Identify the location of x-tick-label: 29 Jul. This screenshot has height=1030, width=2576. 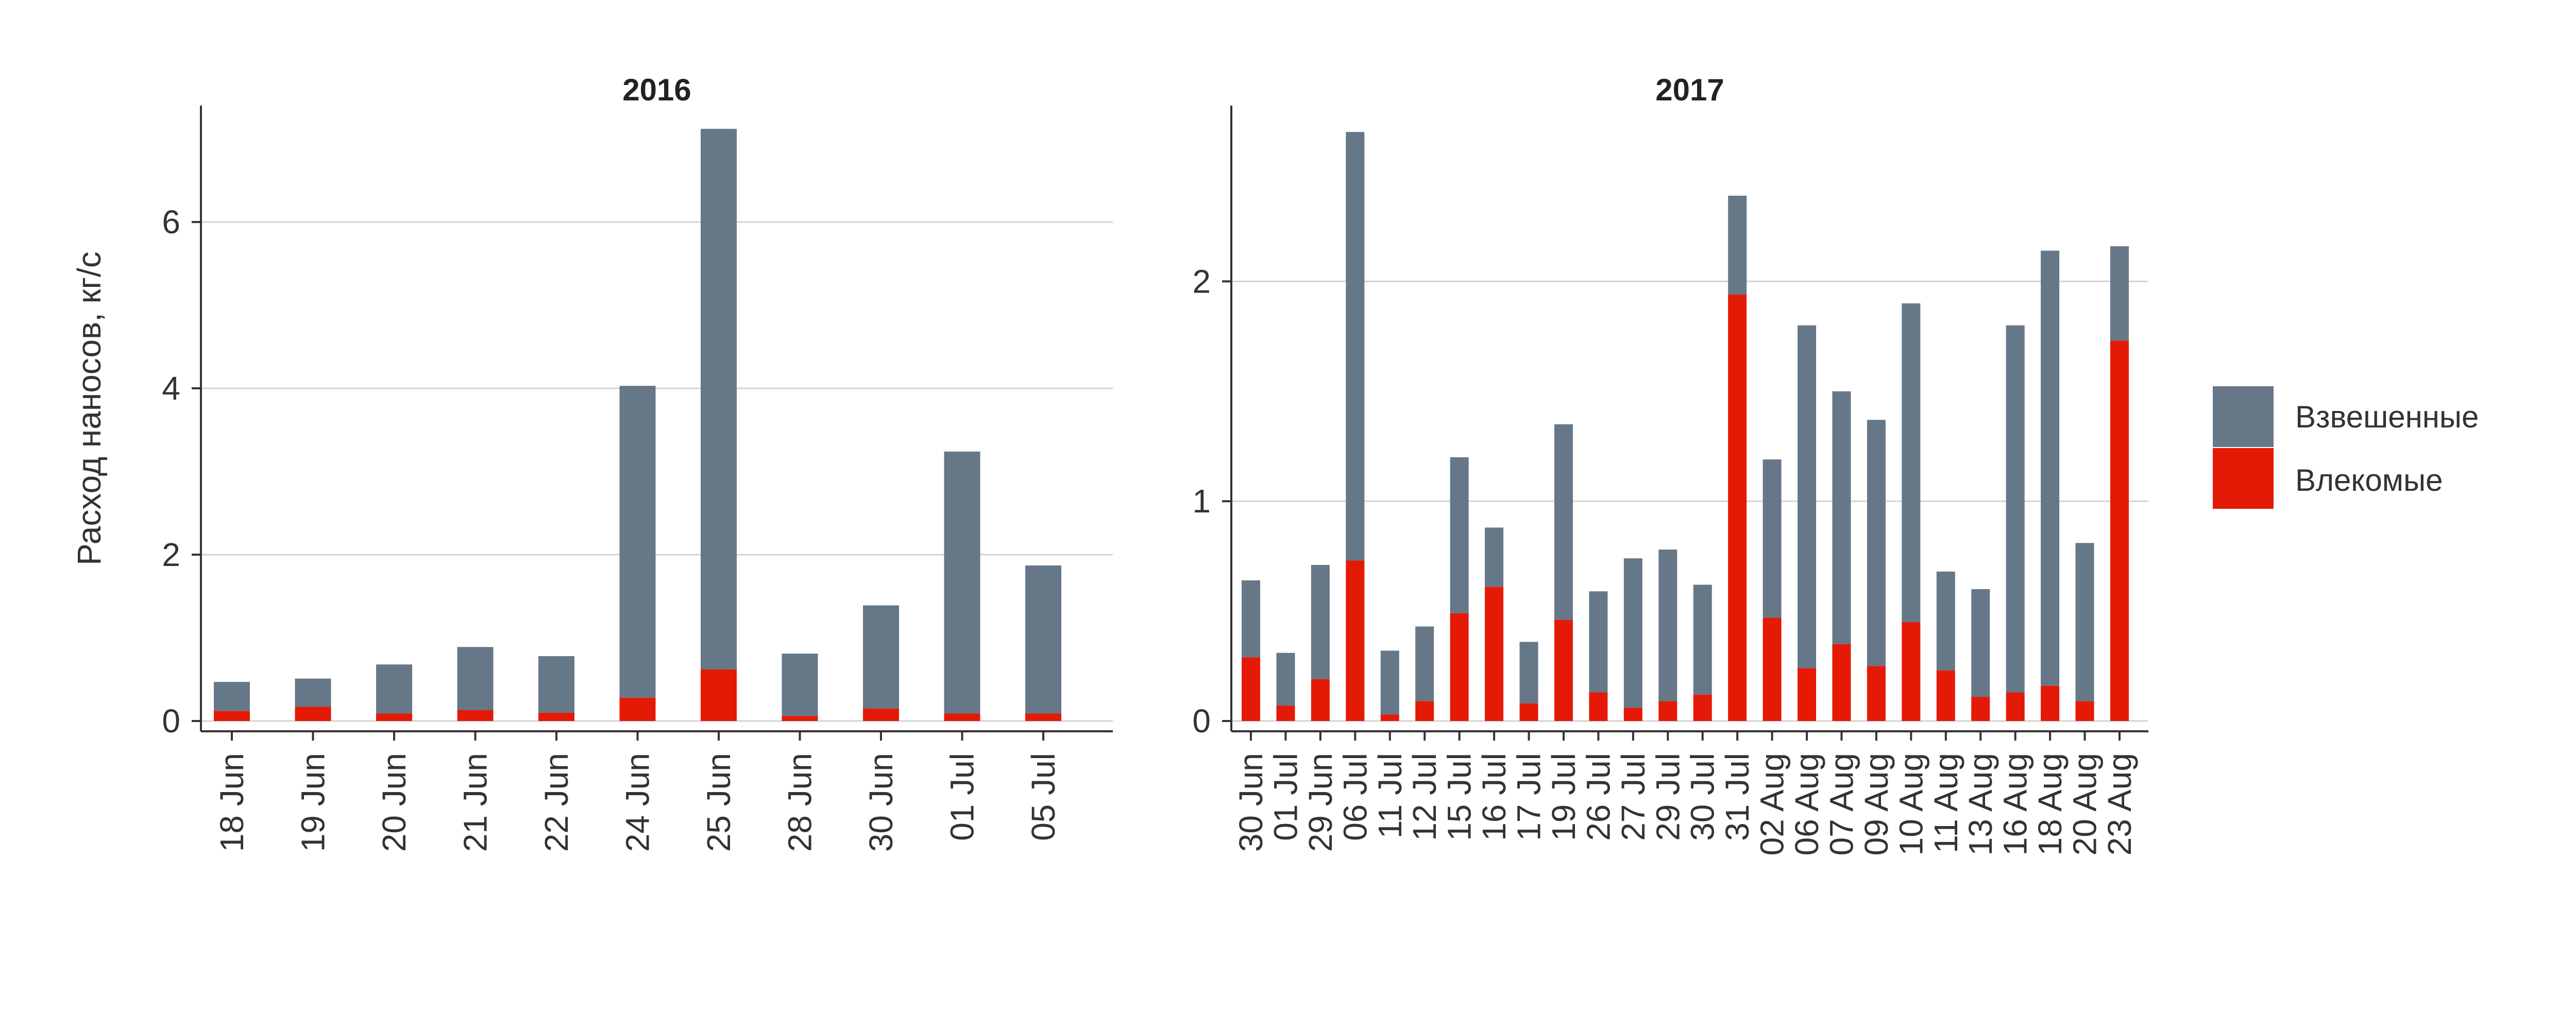
(1667, 797).